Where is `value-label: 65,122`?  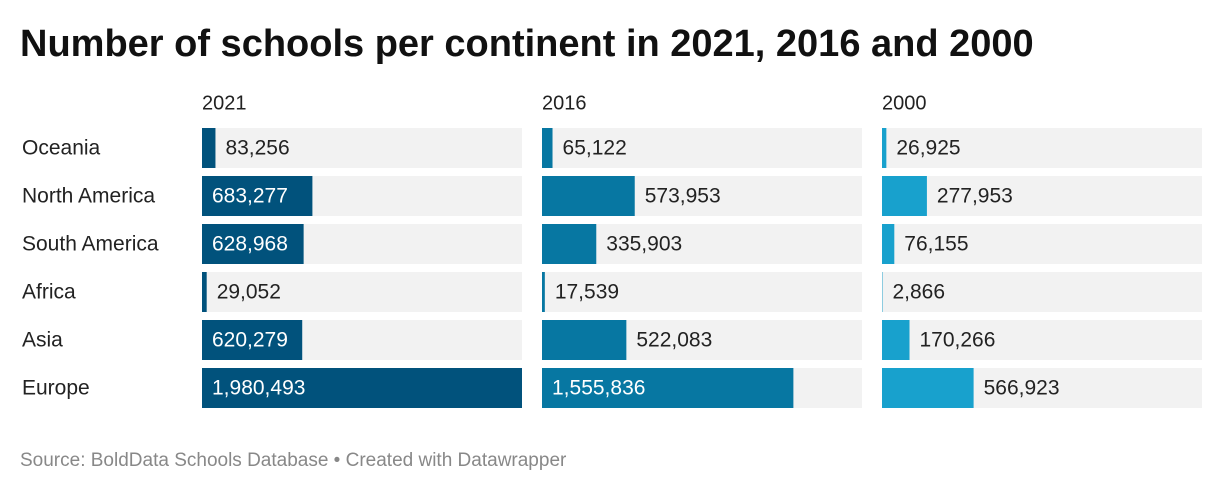
value-label: 65,122 is located at coordinates (595, 148).